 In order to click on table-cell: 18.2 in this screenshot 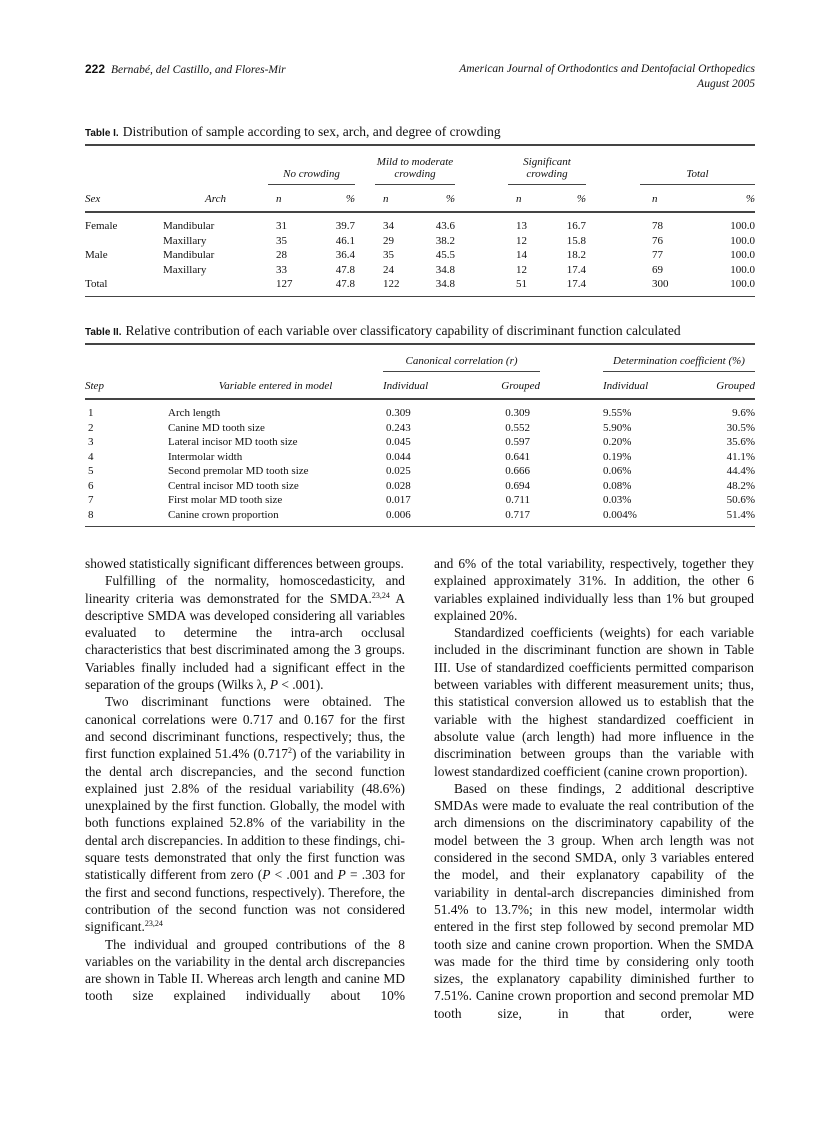, I will do `click(576, 255)`.